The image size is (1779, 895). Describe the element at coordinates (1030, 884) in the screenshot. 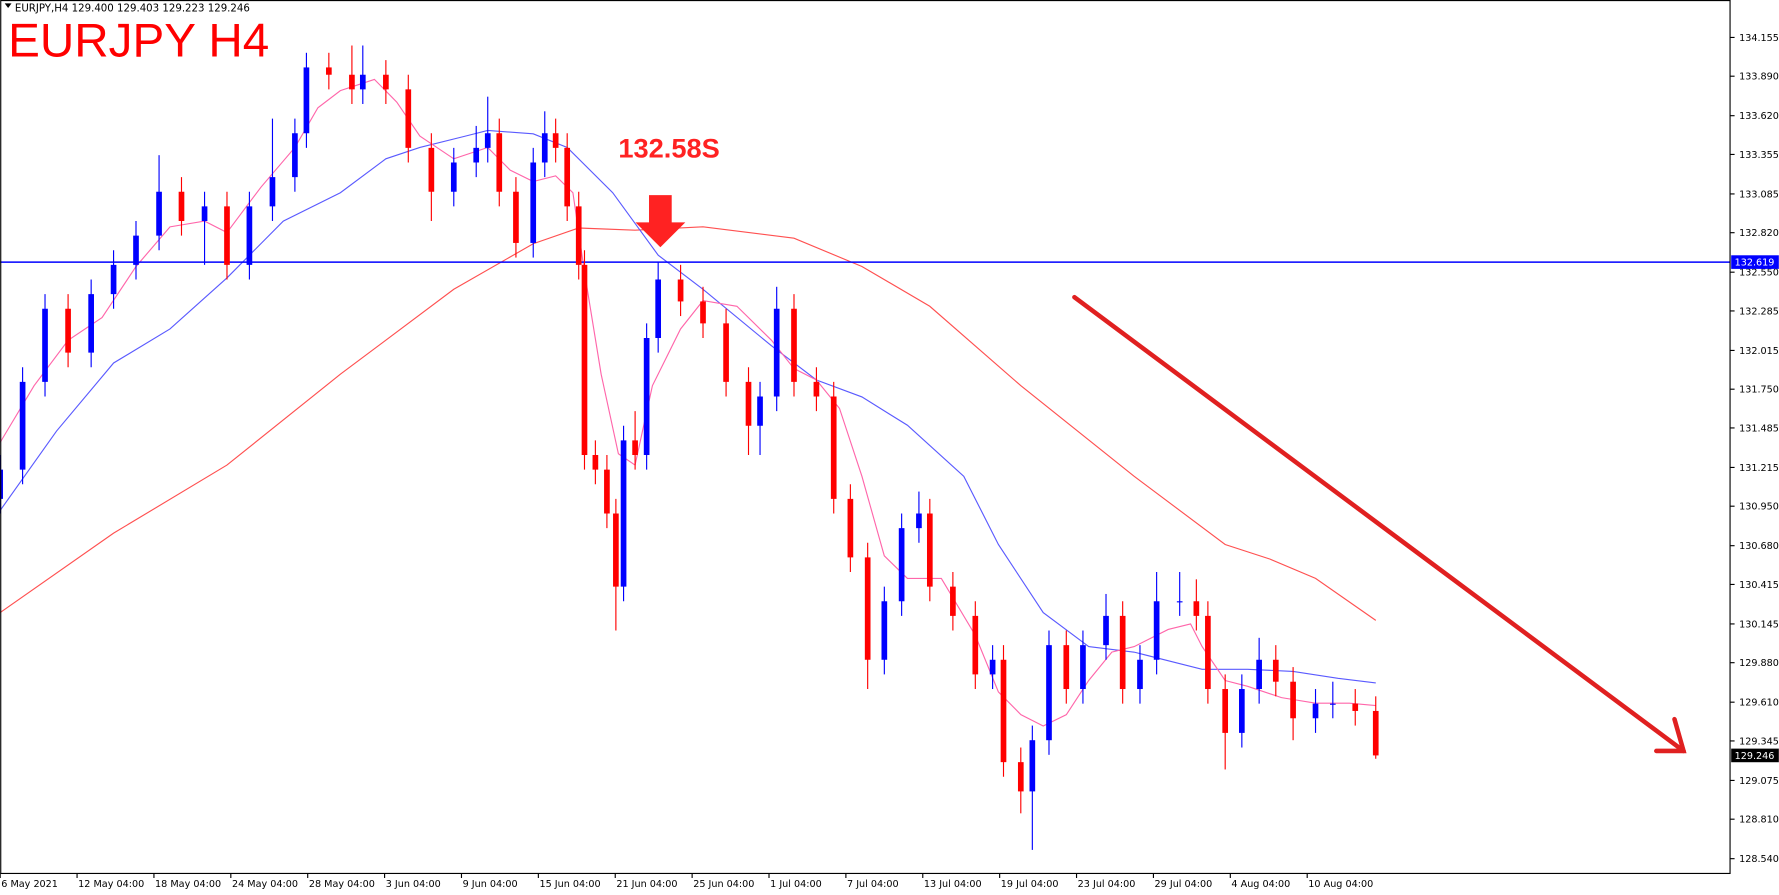

I see `x-tick-label: 19 Jul 04:00` at that location.